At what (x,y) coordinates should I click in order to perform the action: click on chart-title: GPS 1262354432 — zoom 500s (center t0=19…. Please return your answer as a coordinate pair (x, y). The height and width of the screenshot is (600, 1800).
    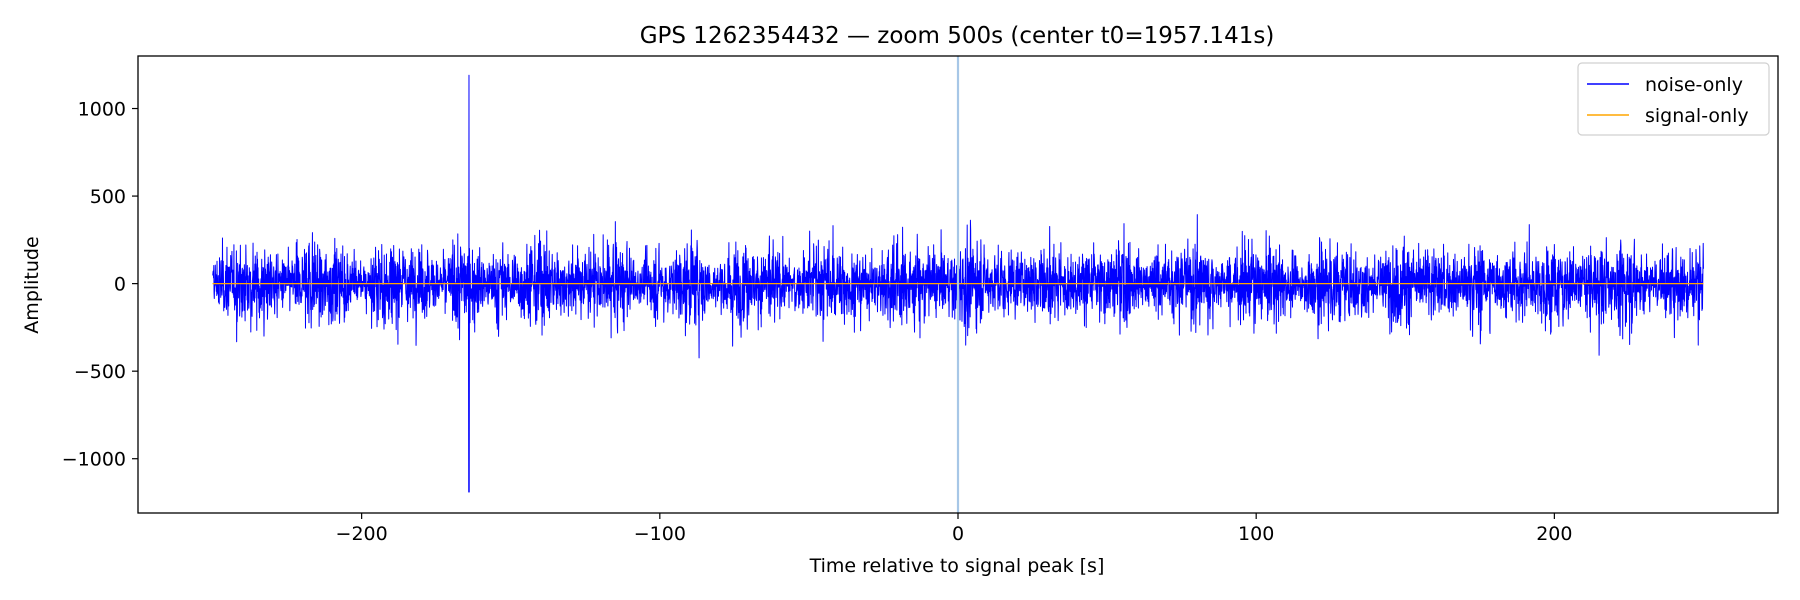
    Looking at the image, I should click on (957, 36).